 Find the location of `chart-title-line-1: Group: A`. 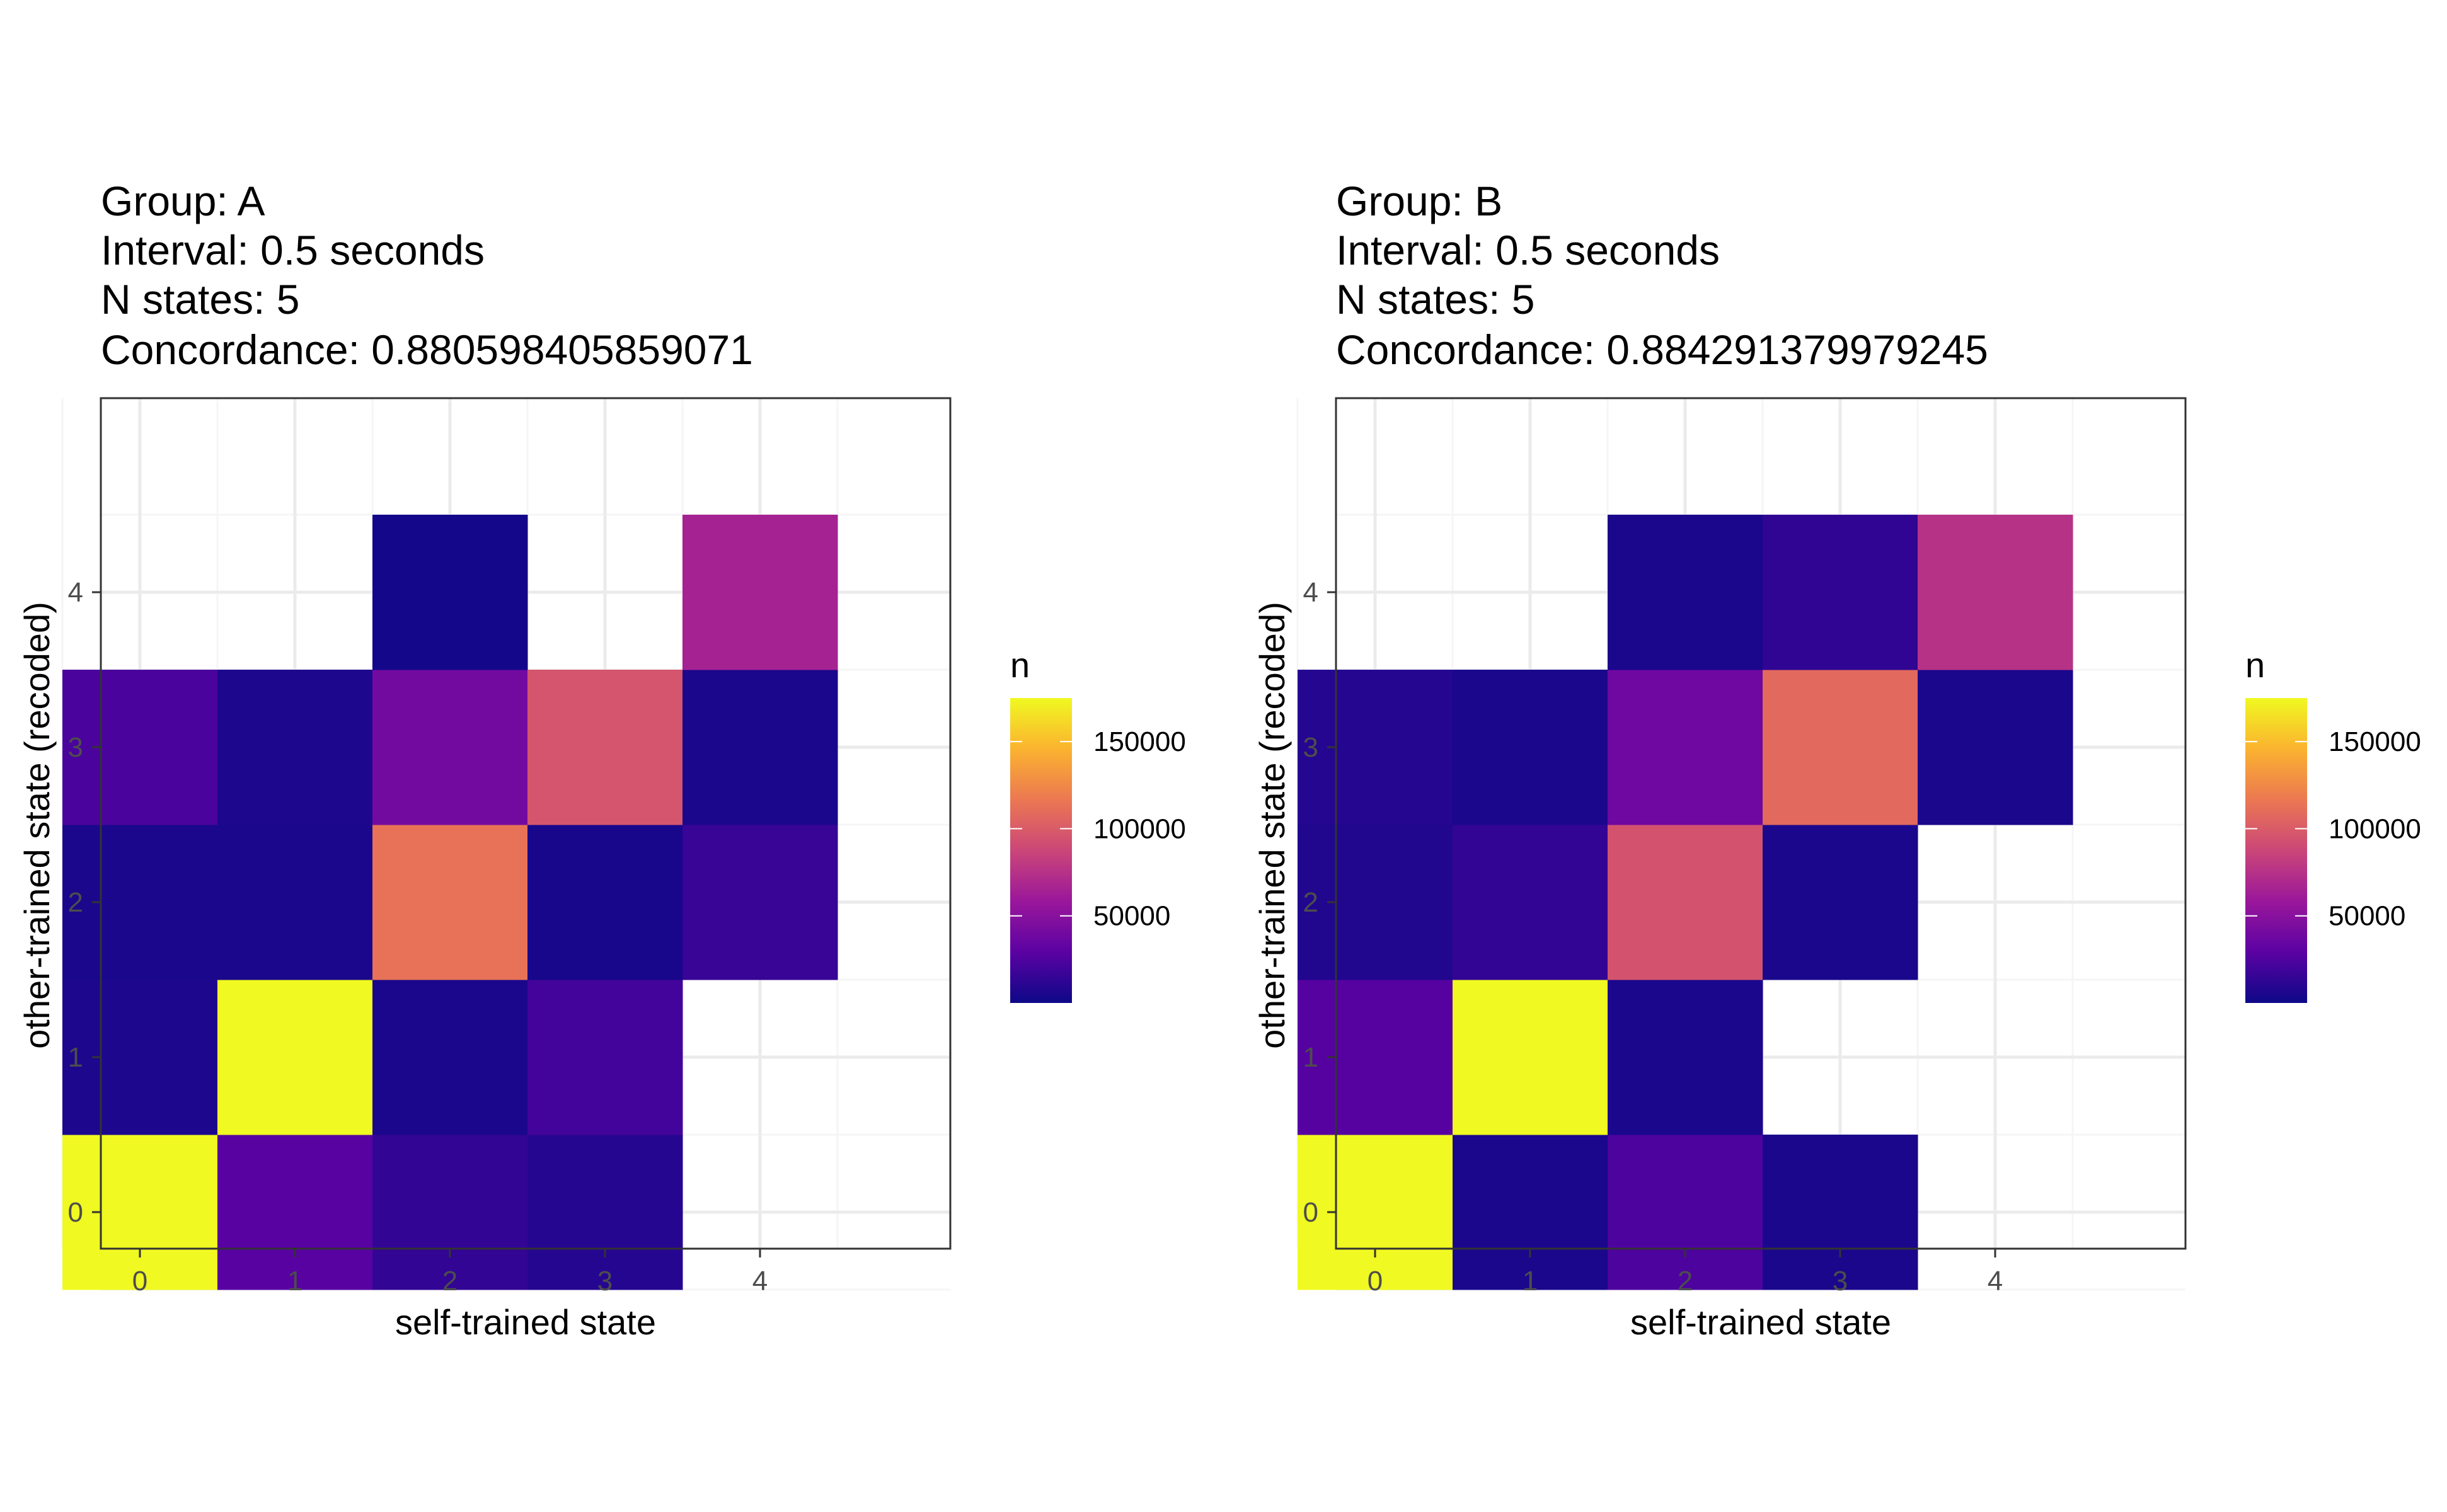

chart-title-line-1: Group: A is located at coordinates (183, 201).